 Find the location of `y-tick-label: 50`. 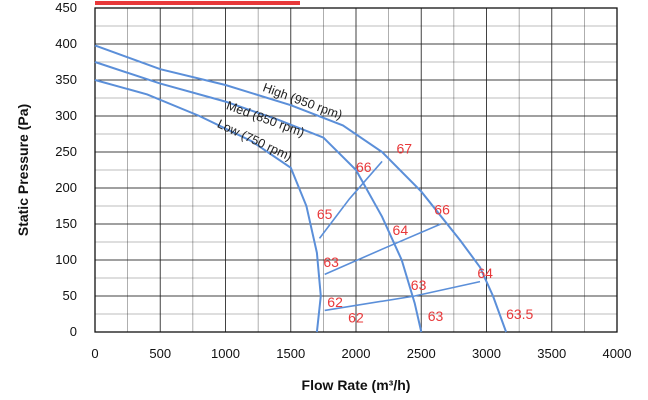

y-tick-label: 50 is located at coordinates (70, 295).